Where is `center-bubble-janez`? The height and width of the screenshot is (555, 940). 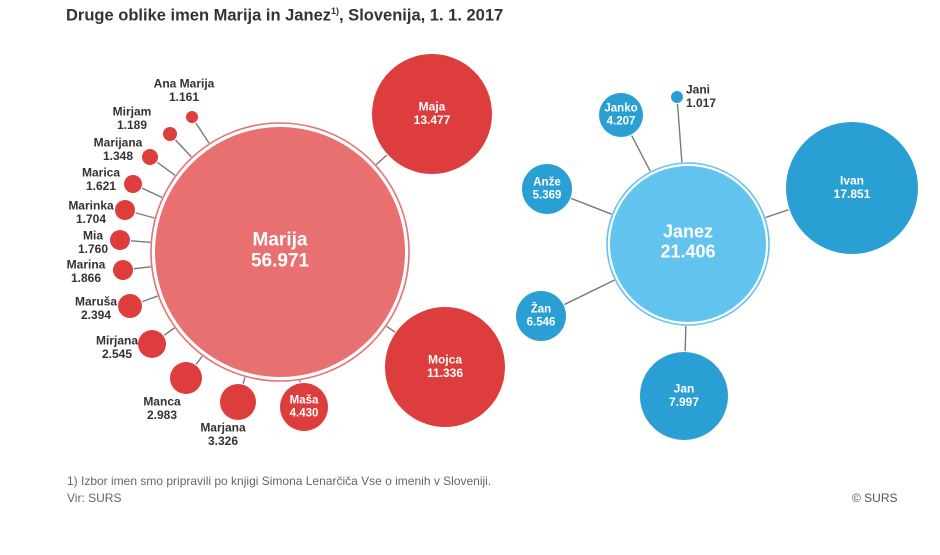
center-bubble-janez is located at coordinates (688, 244).